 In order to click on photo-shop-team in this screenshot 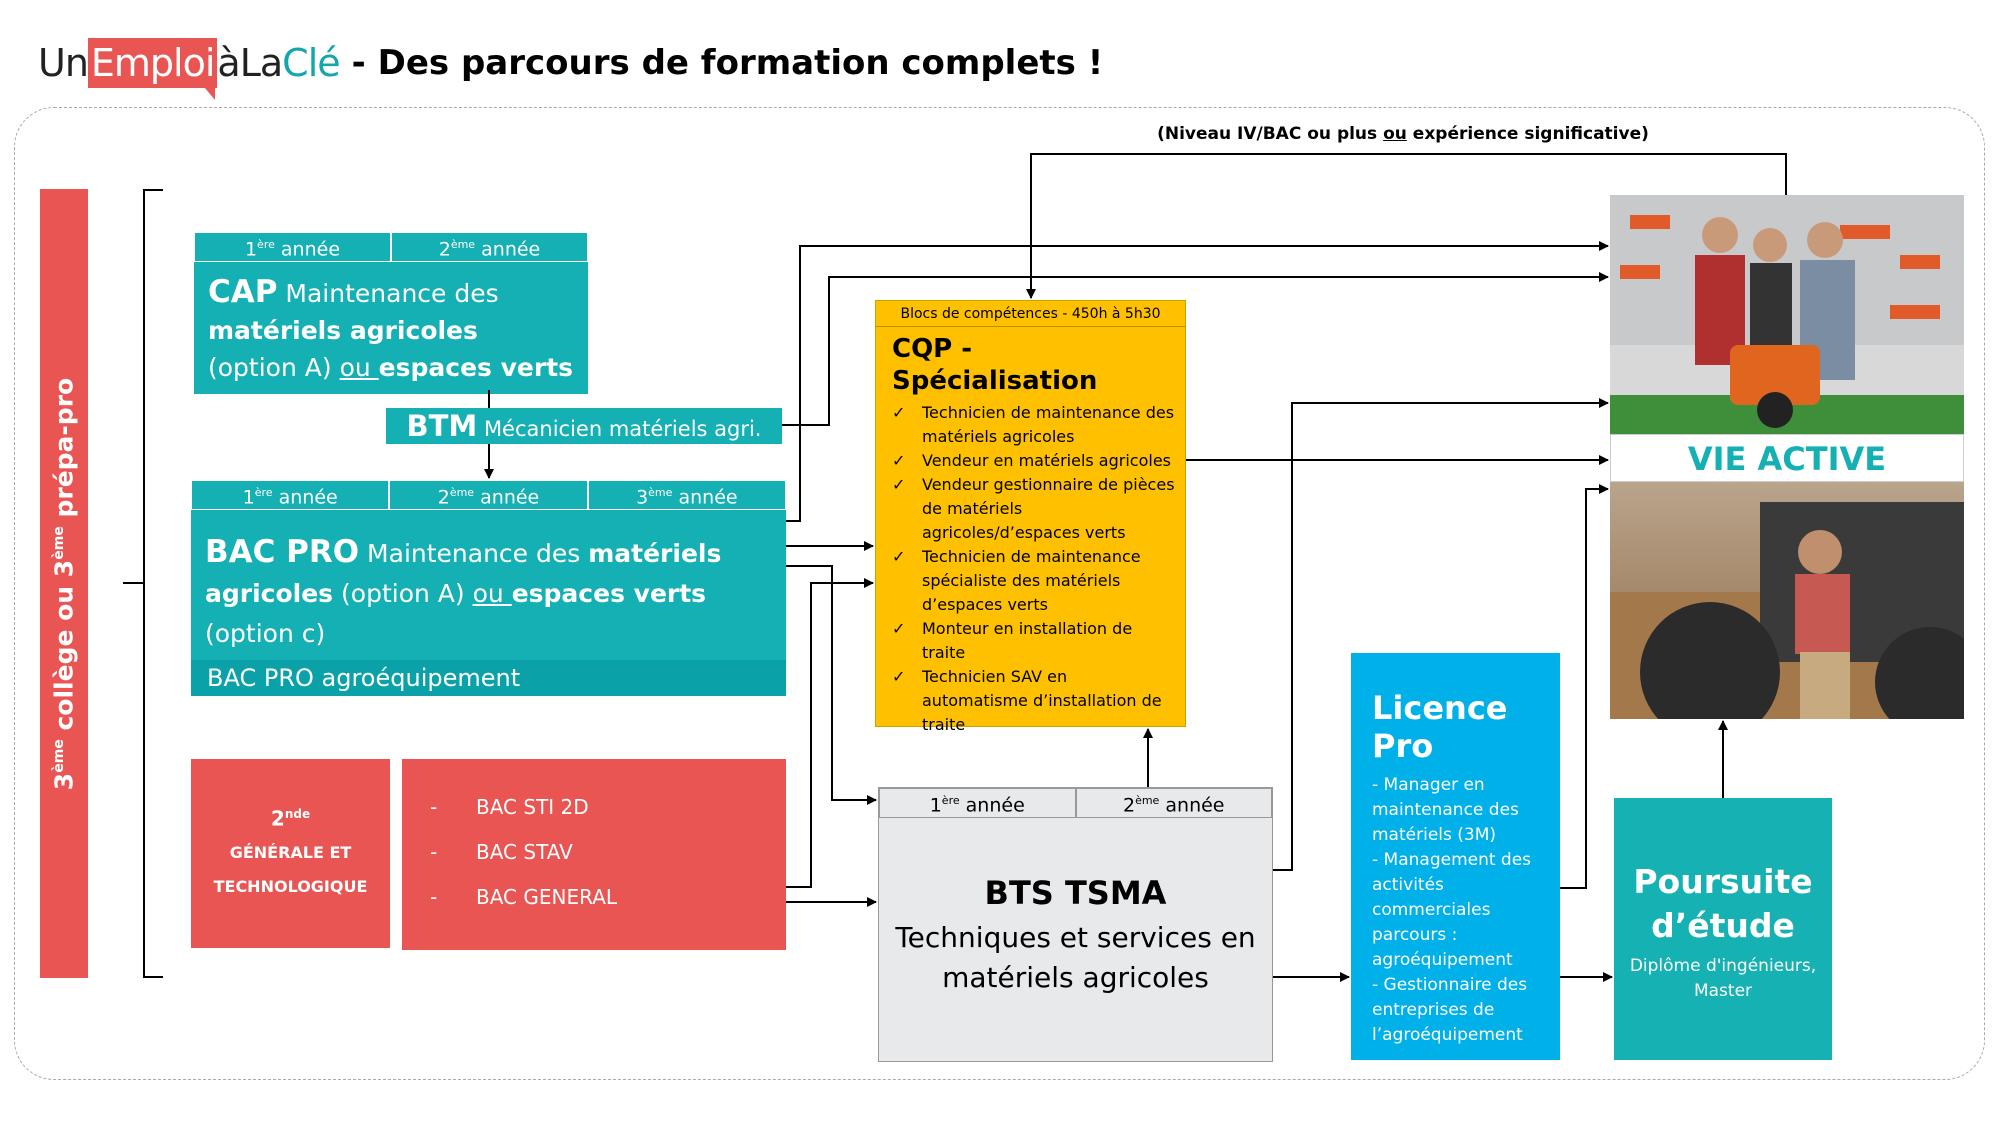, I will do `click(1787, 314)`.